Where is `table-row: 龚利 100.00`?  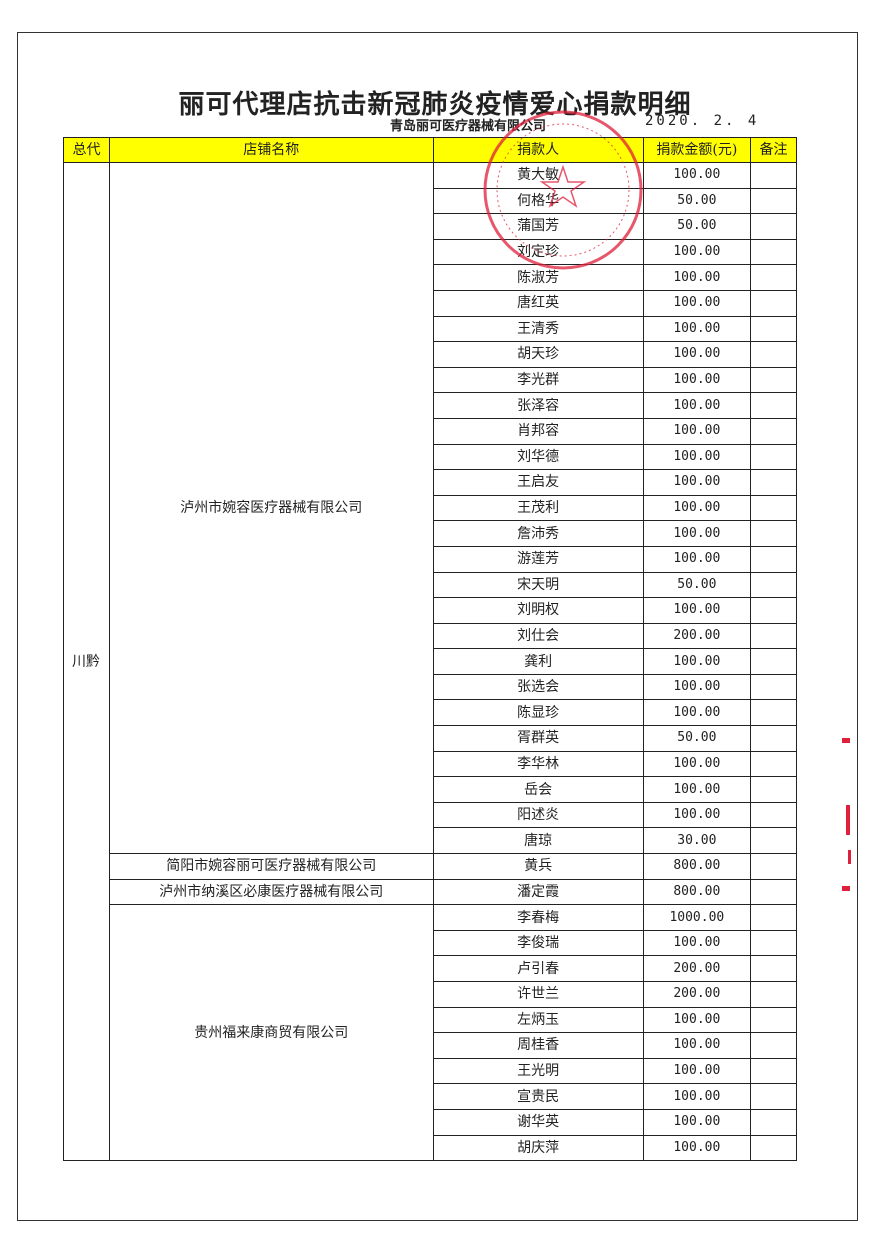 table-row: 龚利 100.00 is located at coordinates (431, 661).